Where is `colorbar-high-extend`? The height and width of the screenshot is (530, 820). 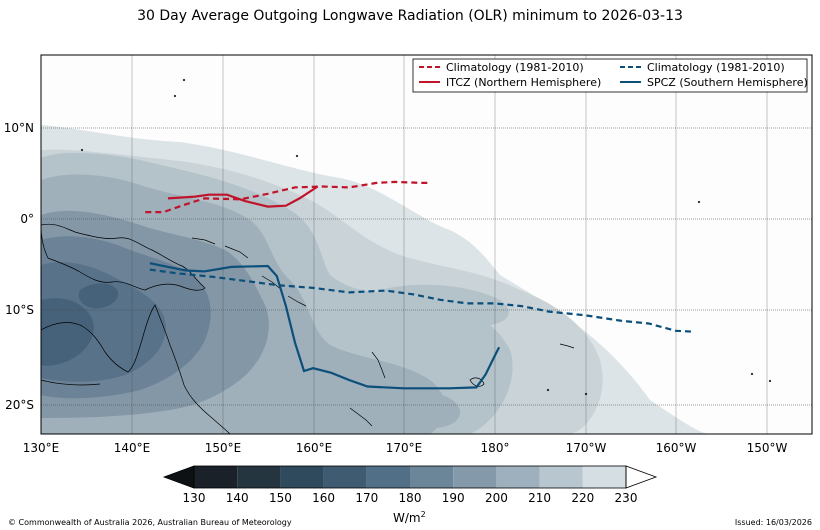 colorbar-high-extend is located at coordinates (641, 477).